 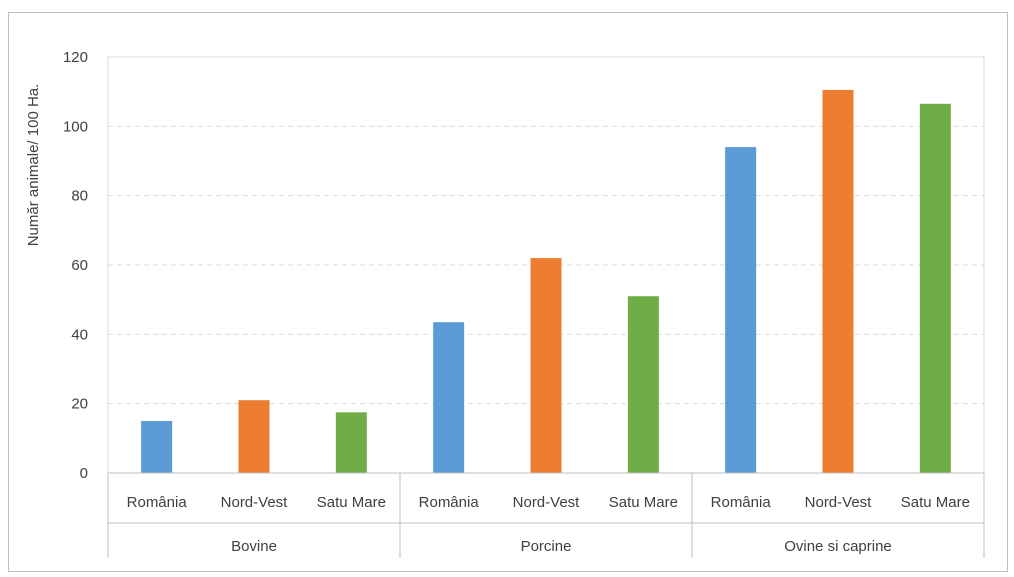 I want to click on y-tick-labels: 0 20 40 60 80 100 120, so click(x=75, y=265).